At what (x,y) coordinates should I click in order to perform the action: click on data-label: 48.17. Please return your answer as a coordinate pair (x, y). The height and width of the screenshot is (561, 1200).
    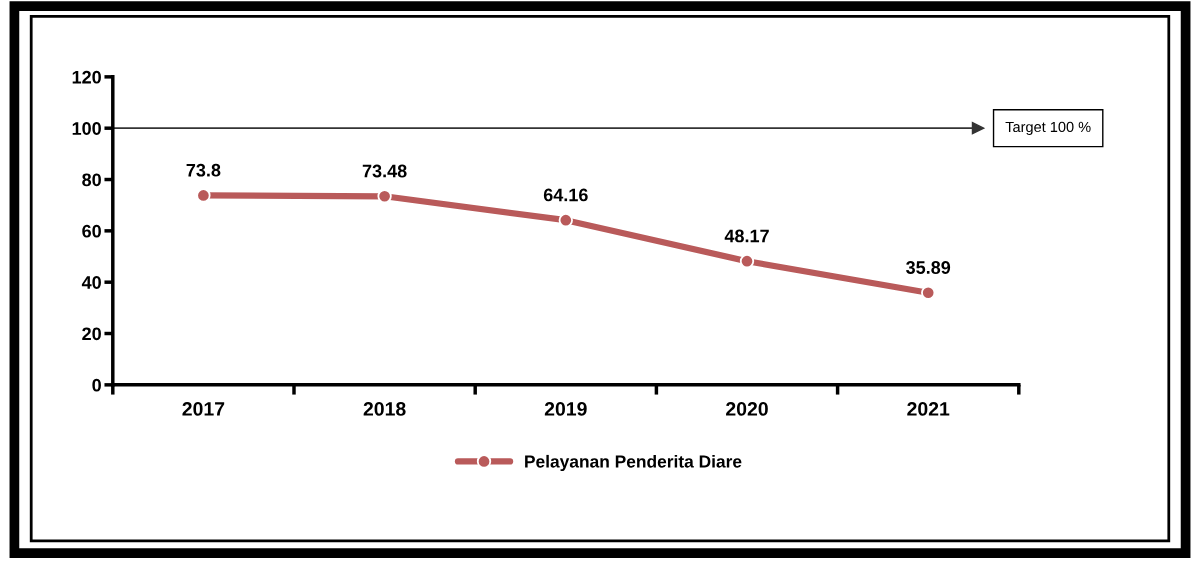
    Looking at the image, I should click on (746, 236).